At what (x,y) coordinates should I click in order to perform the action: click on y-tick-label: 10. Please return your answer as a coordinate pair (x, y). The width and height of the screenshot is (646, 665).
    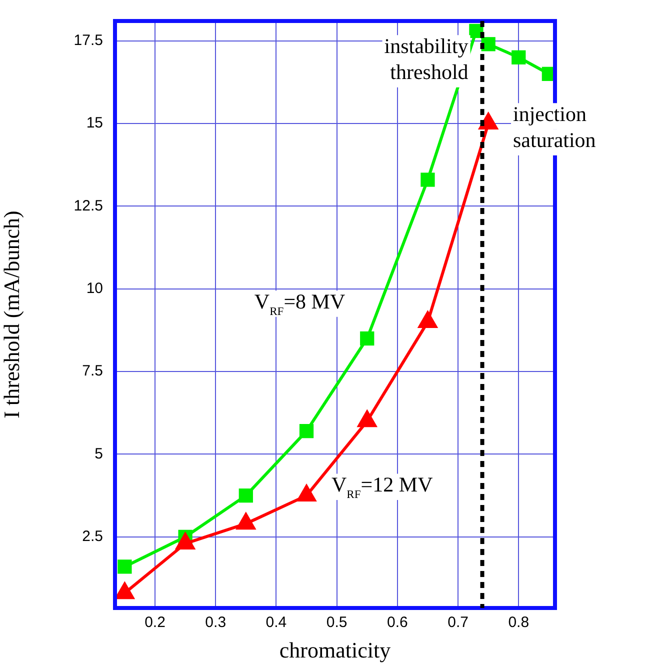
    Looking at the image, I should click on (94, 289).